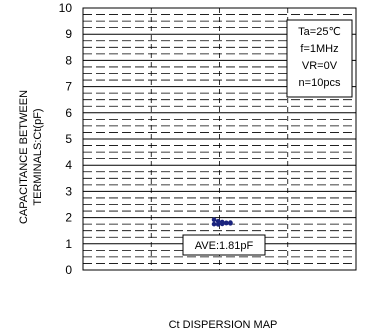  I want to click on condition-temperature: Ta=25℃, so click(319, 32).